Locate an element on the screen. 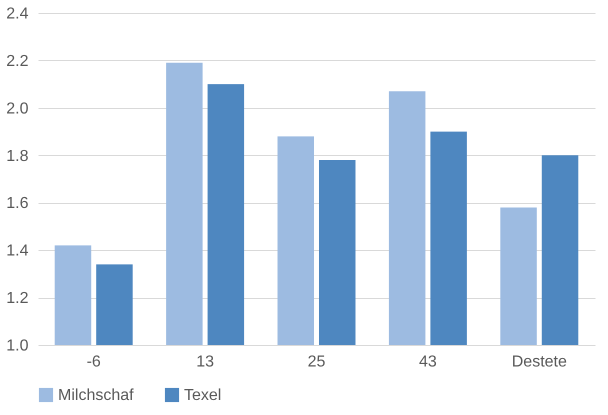  y-tick-label: 1.4 is located at coordinates (17, 251).